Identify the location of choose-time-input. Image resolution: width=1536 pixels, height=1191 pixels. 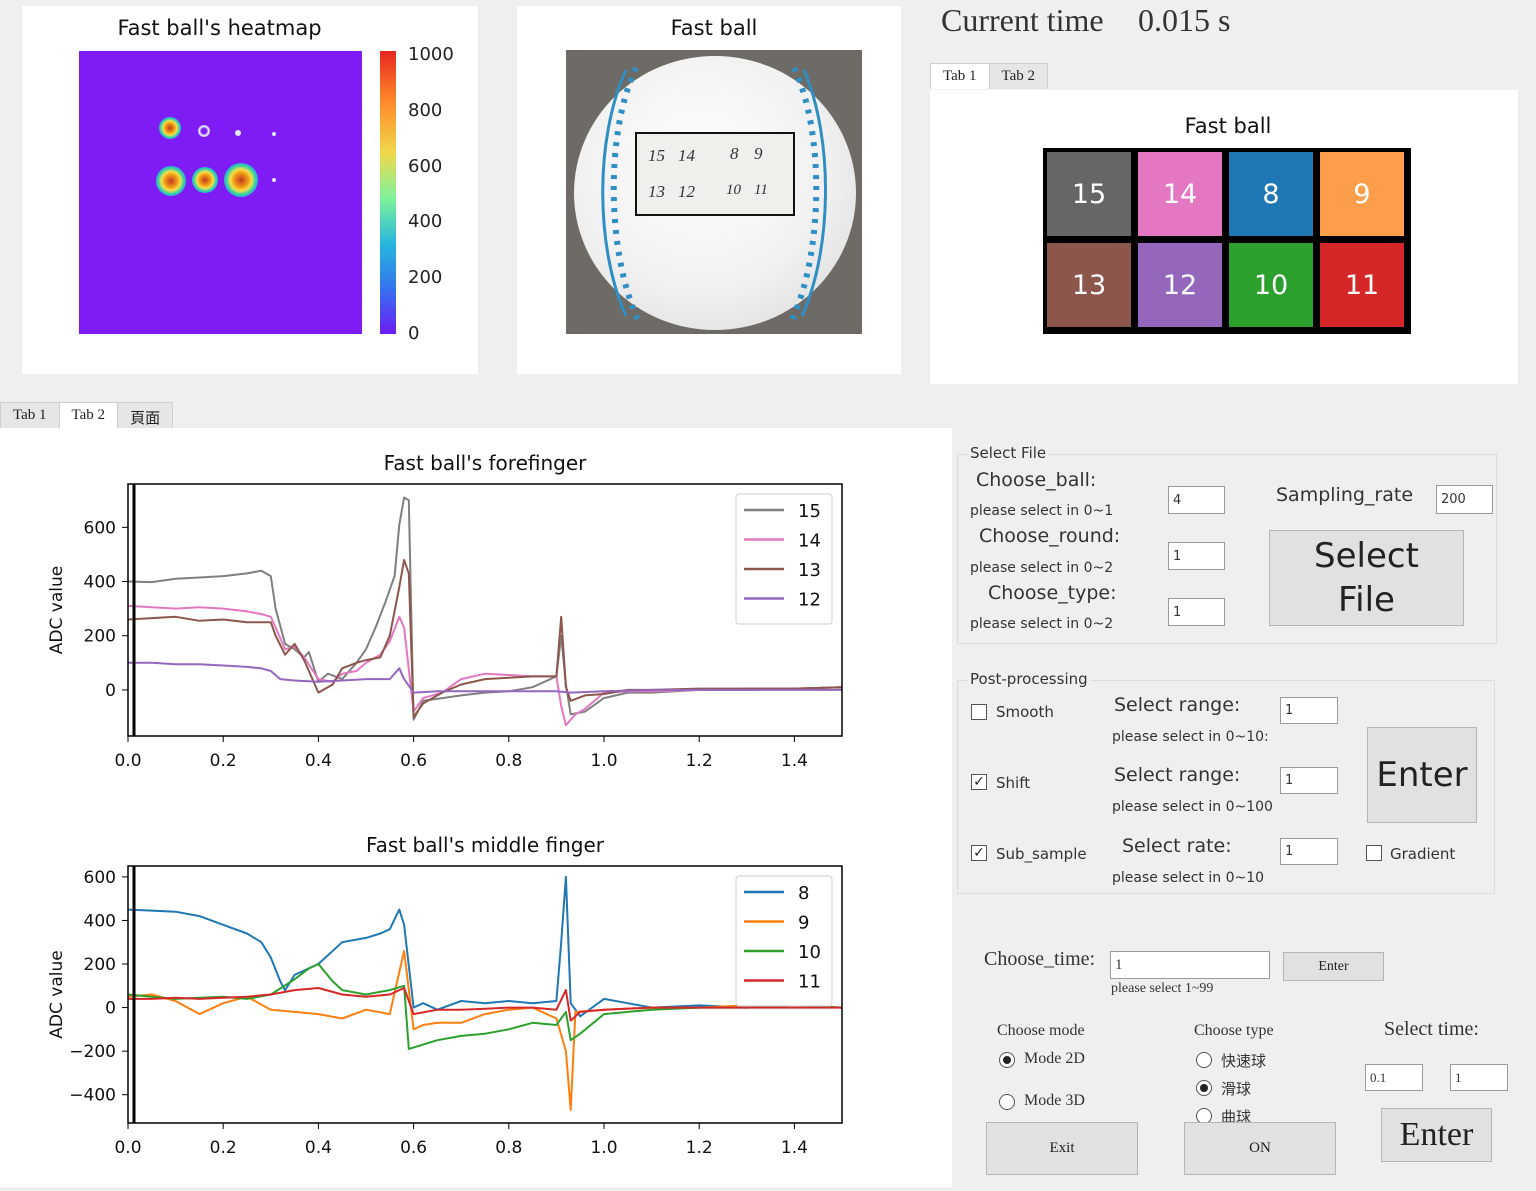
(1190, 965).